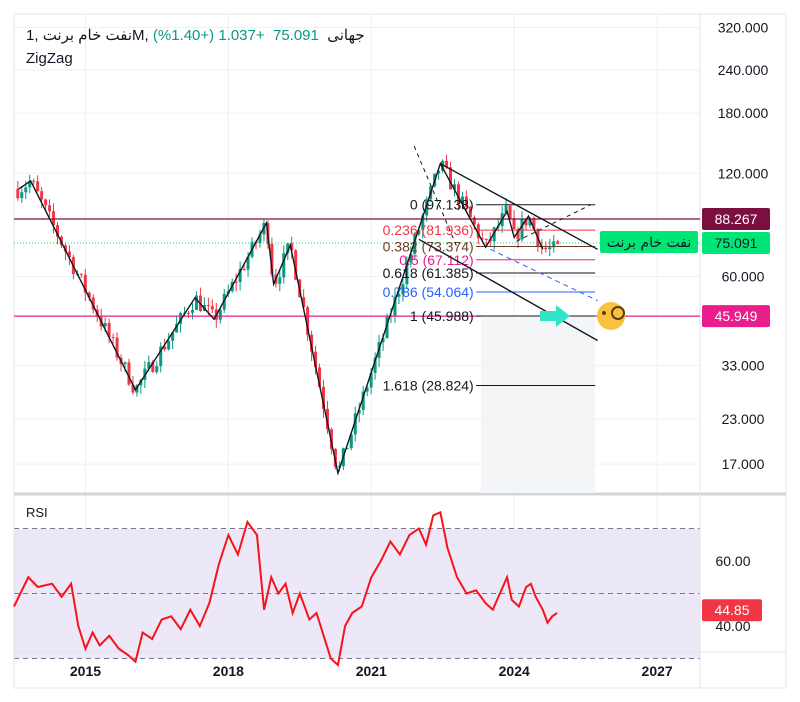 The width and height of the screenshot is (800, 702). Describe the element at coordinates (743, 27) in the screenshot. I see `price-tick-label: 320.000` at that location.